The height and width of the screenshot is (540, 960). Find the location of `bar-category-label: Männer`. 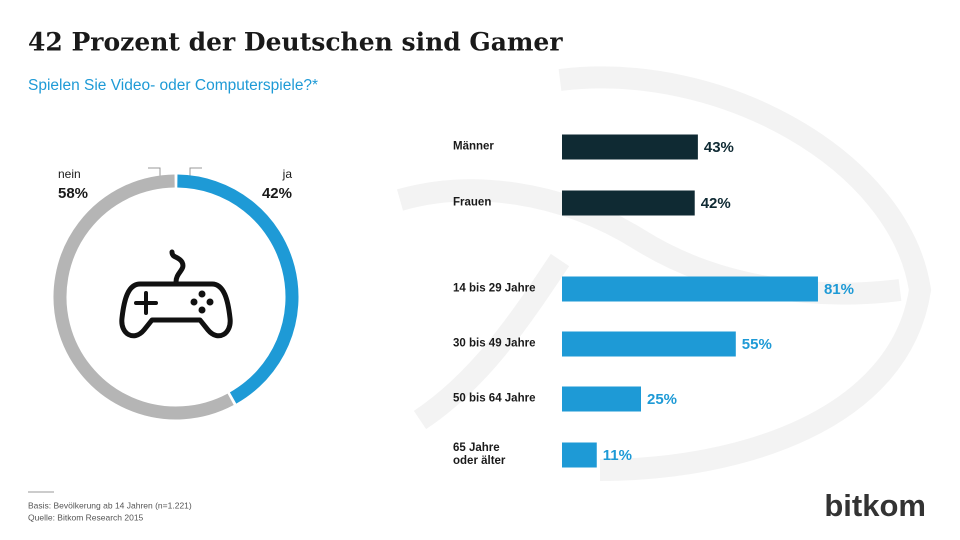

bar-category-label: Männer is located at coordinates (473, 146).